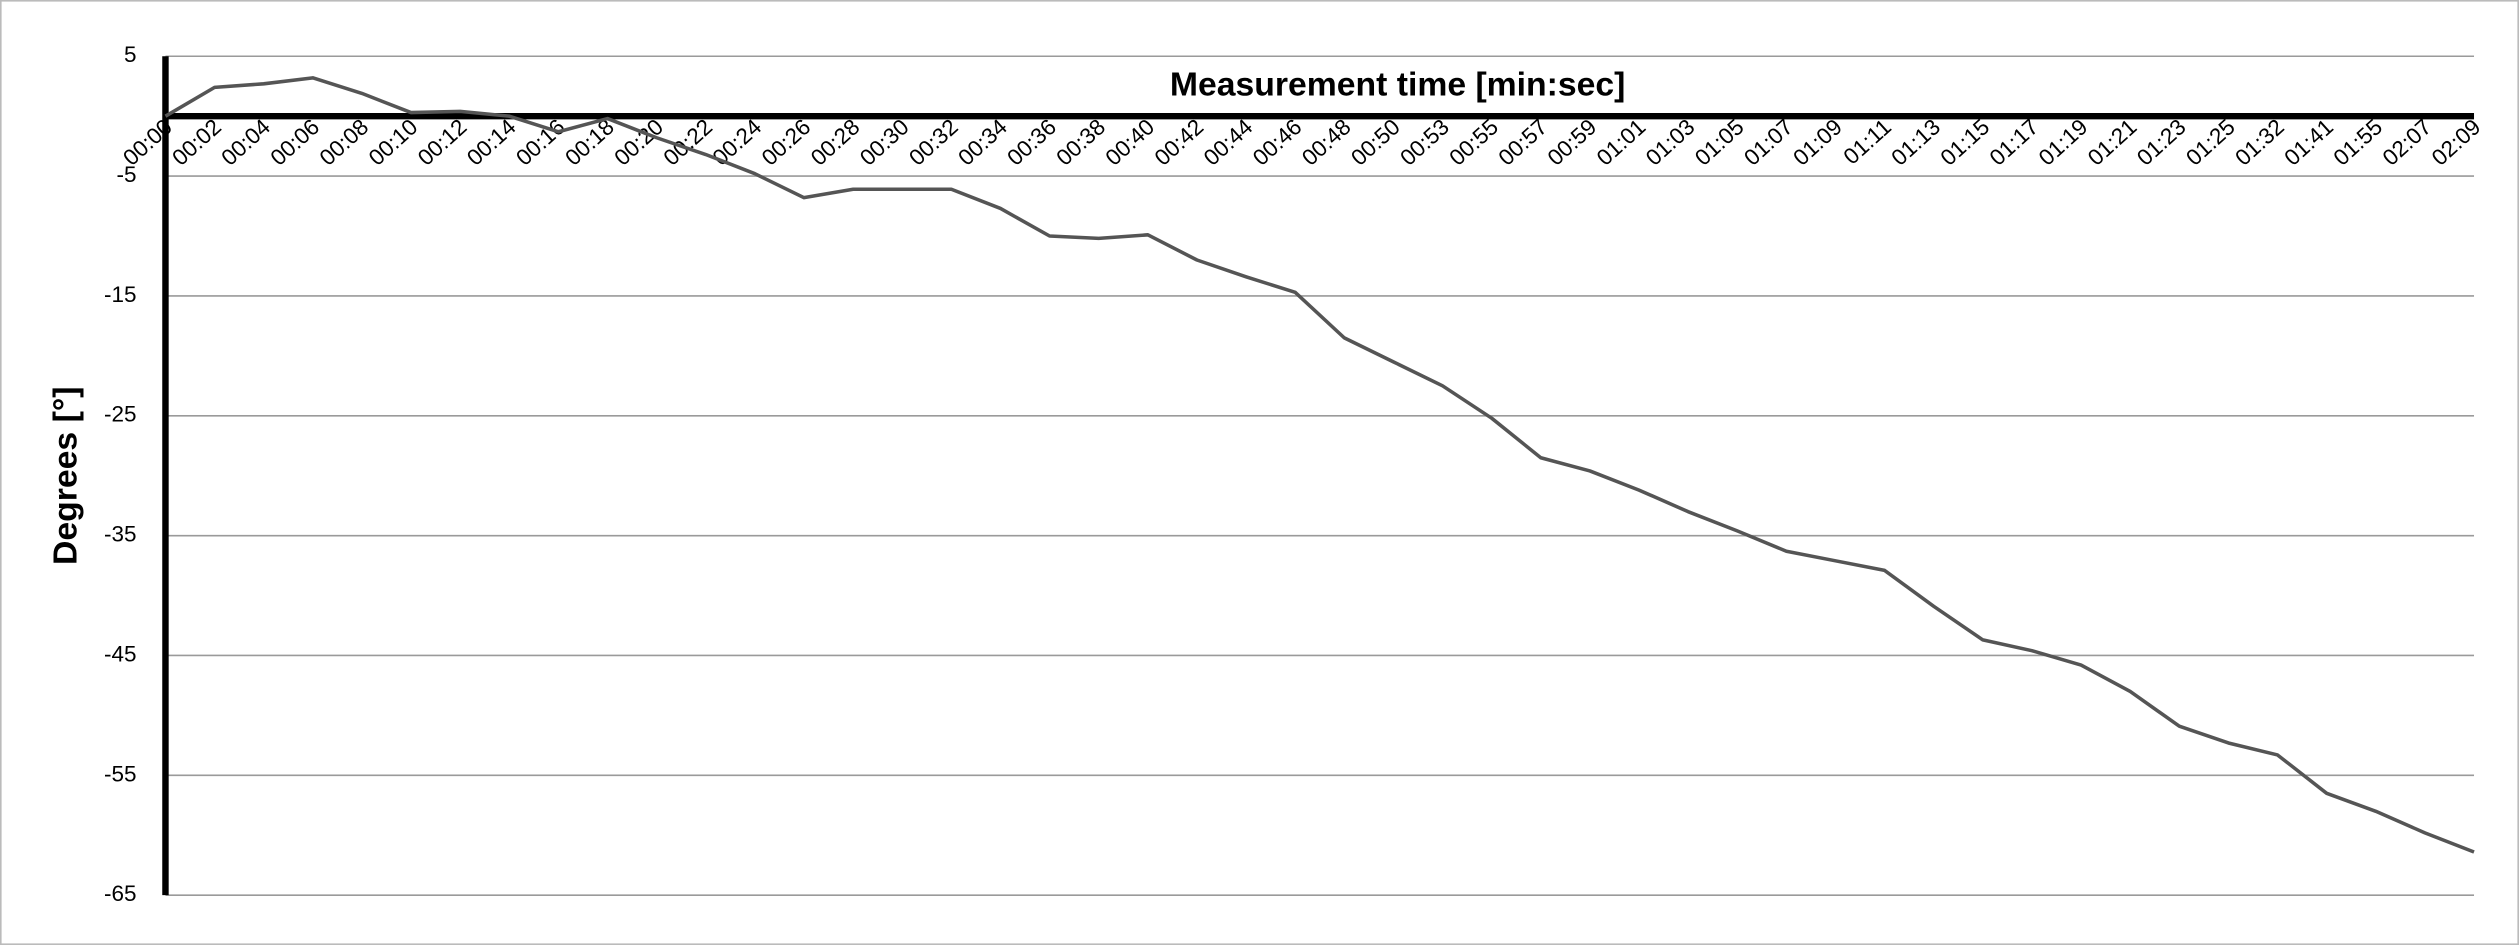 This screenshot has height=945, width=2519. Describe the element at coordinates (127, 174) in the screenshot. I see `y-tick-label: -5` at that location.